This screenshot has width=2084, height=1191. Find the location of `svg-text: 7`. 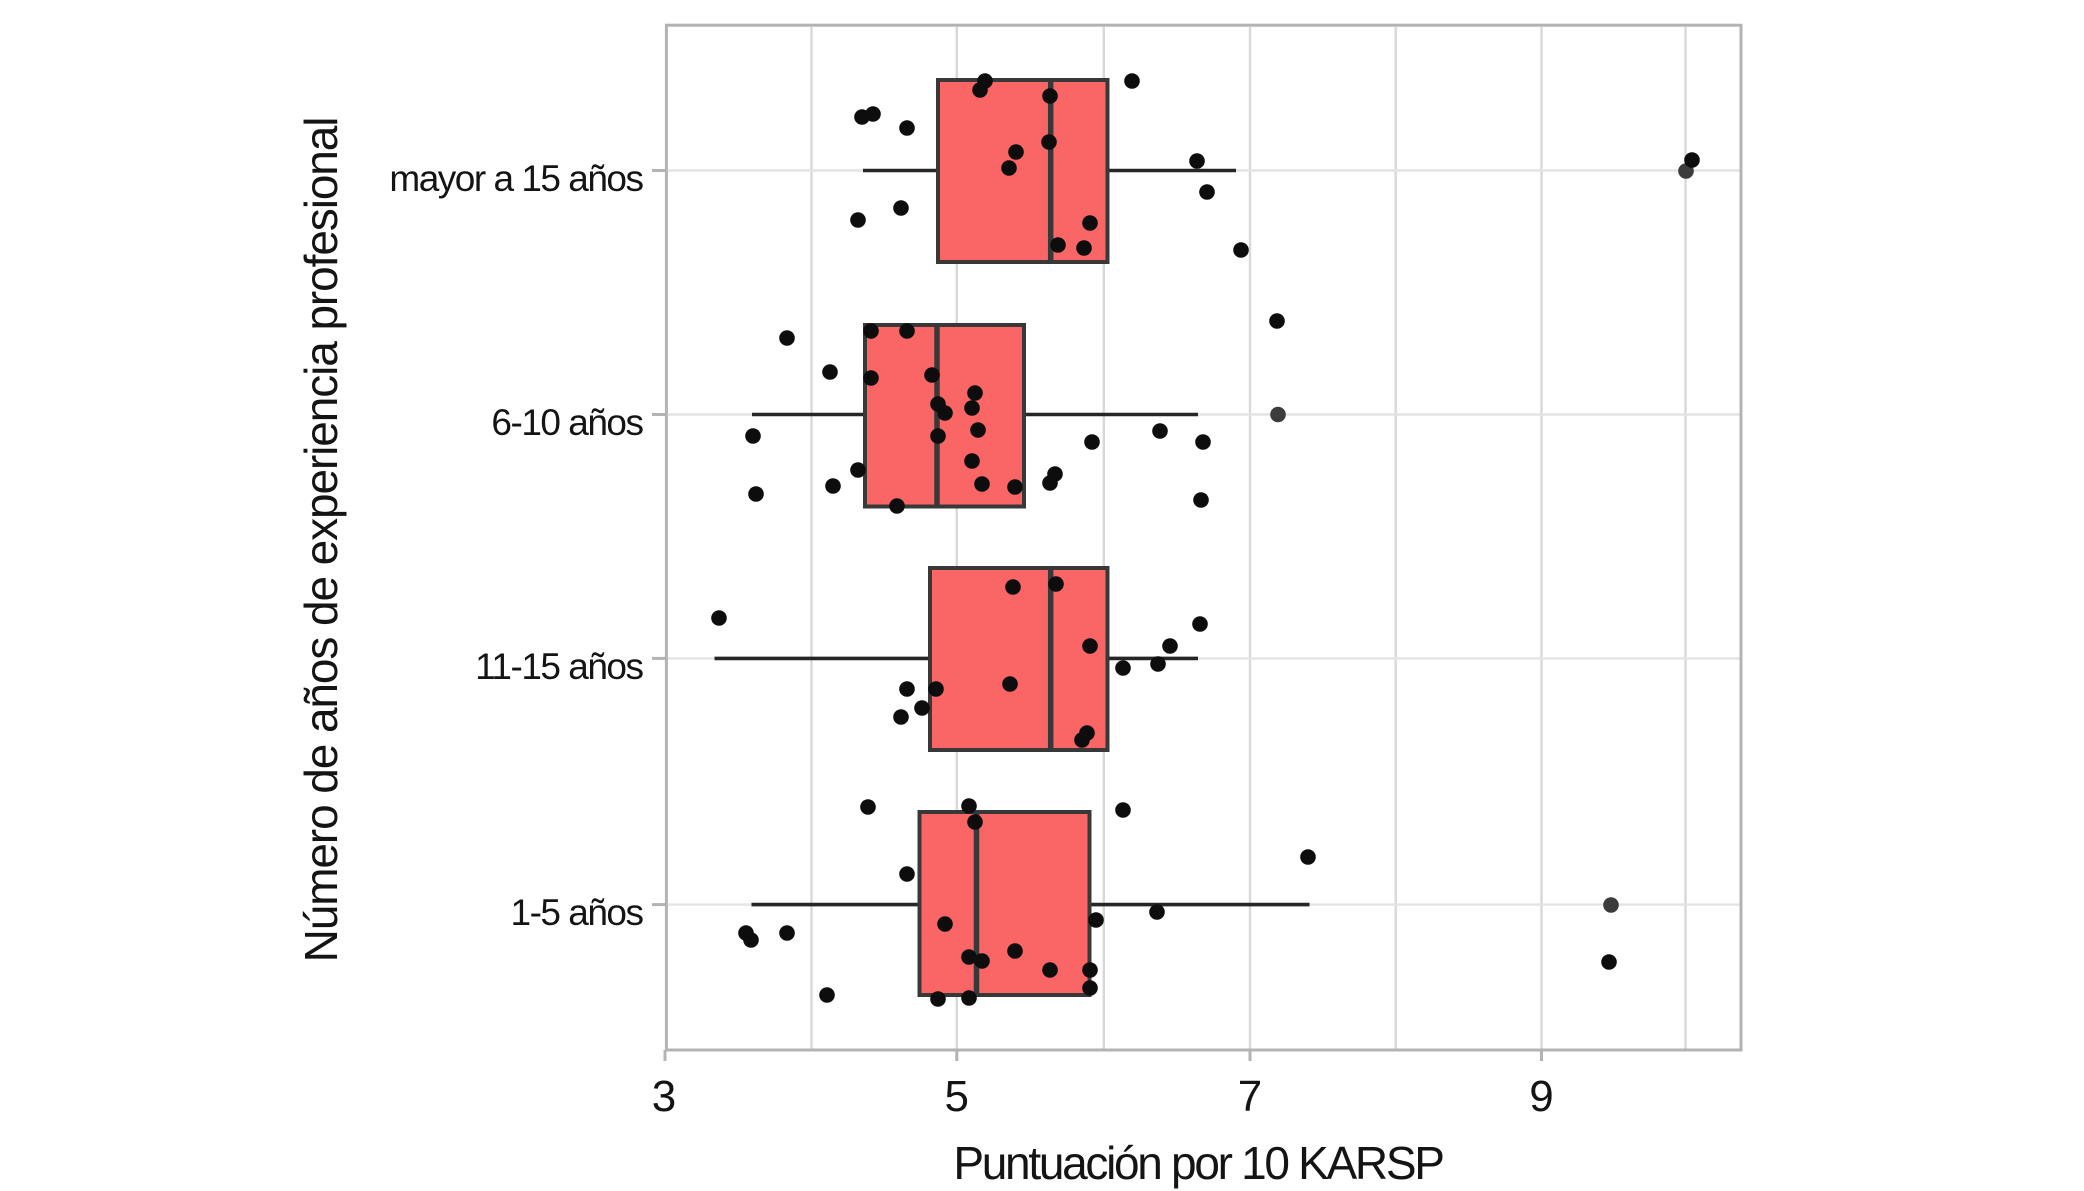

svg-text: 7 is located at coordinates (1250, 1096).